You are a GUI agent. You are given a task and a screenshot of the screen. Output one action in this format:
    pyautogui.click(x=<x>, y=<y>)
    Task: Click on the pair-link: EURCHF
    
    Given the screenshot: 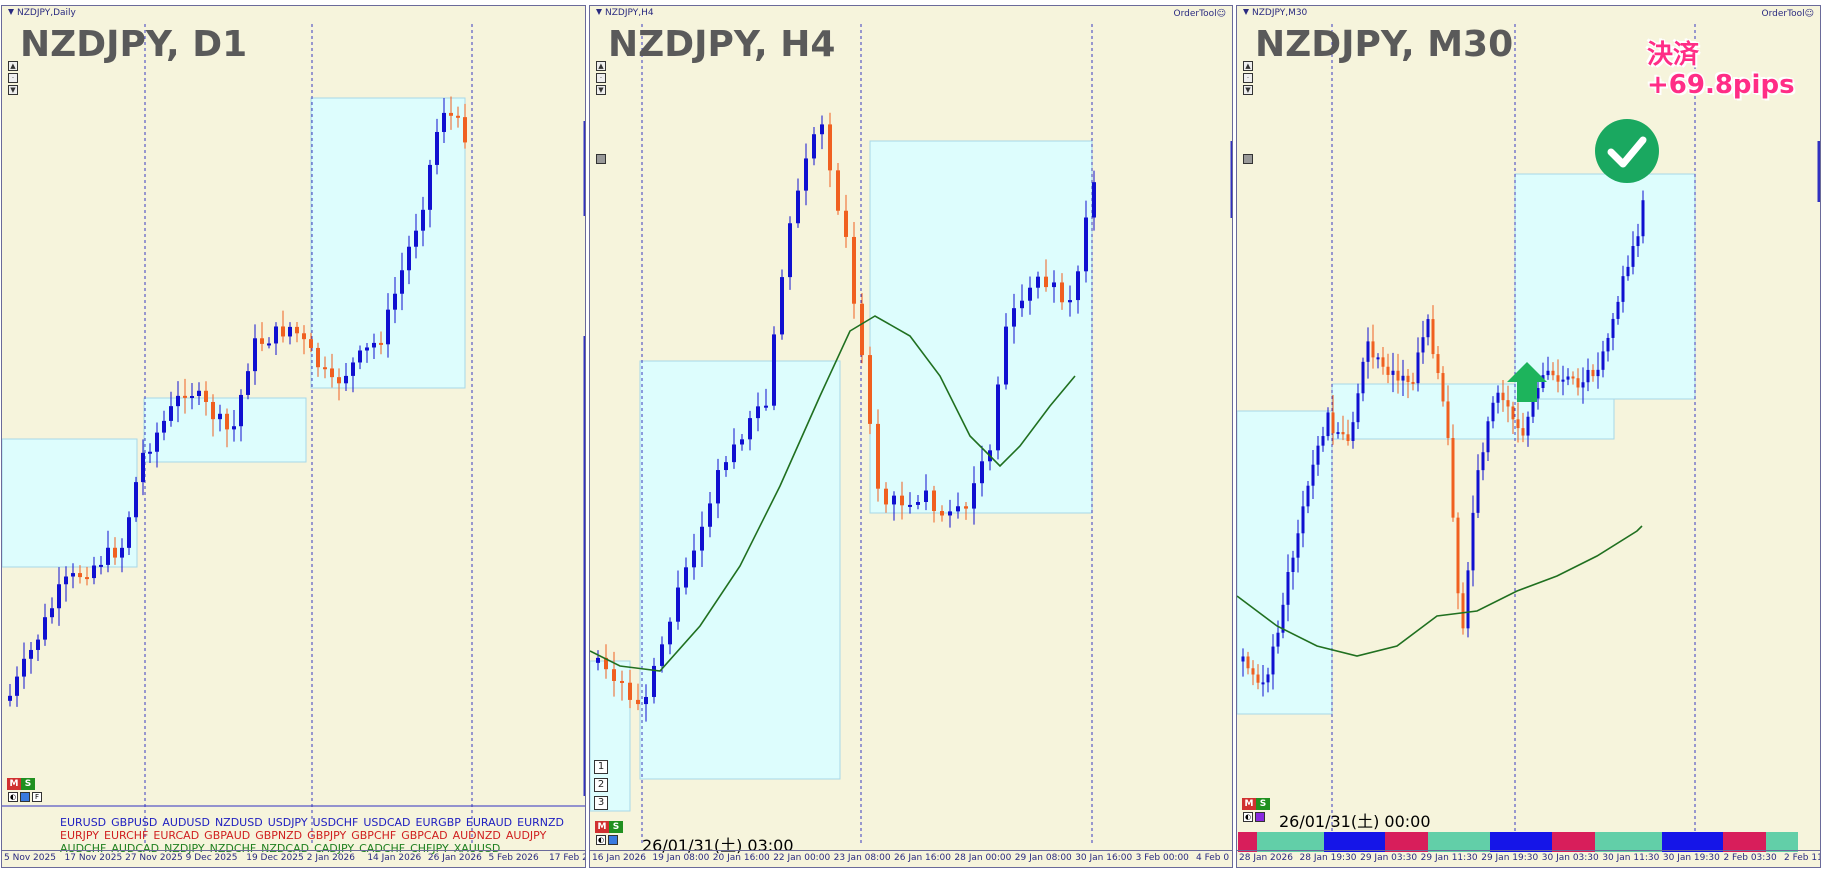 What is the action you would take?
    pyautogui.click(x=126, y=835)
    